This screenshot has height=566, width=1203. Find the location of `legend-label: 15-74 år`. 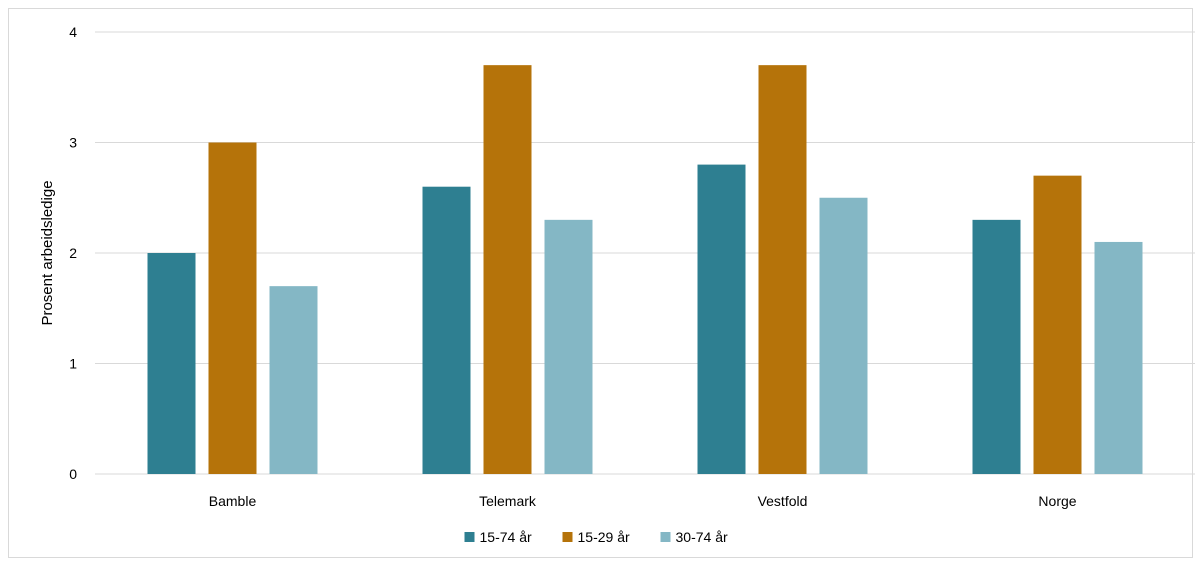

legend-label: 15-74 år is located at coordinates (506, 537).